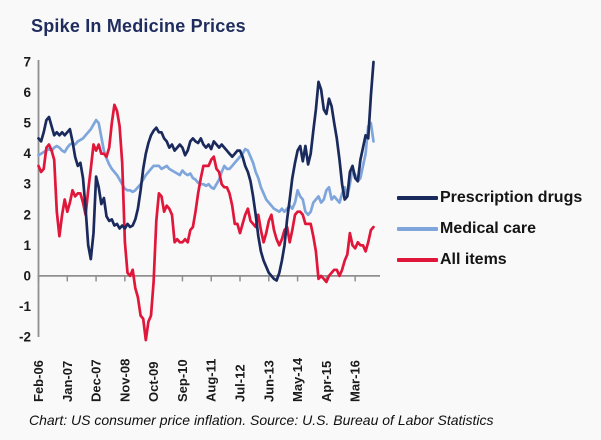  Describe the element at coordinates (38, 381) in the screenshot. I see `x-tick-label: Feb-06` at that location.